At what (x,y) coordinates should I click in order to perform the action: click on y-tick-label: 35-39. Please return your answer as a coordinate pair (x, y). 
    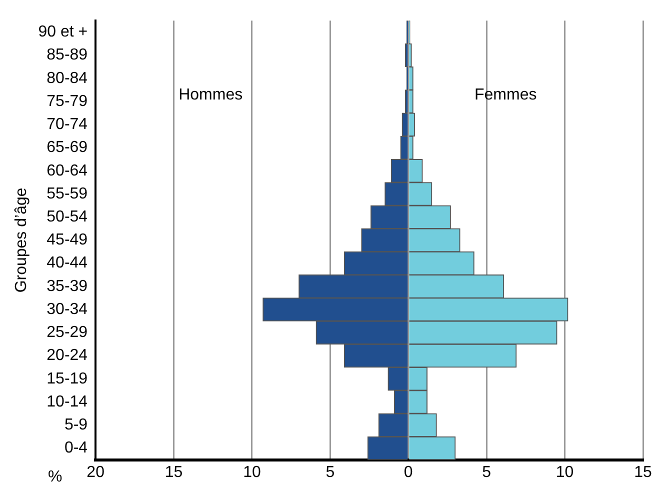
    Looking at the image, I should click on (67, 286).